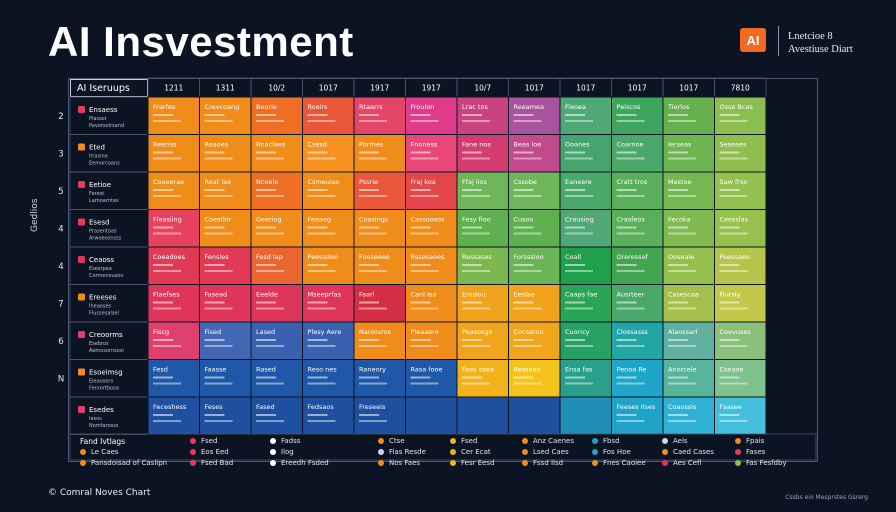 Image resolution: width=896 pixels, height=512 pixels. Describe the element at coordinates (431, 88) in the screenshot. I see `column-header-label: 1917` at that location.